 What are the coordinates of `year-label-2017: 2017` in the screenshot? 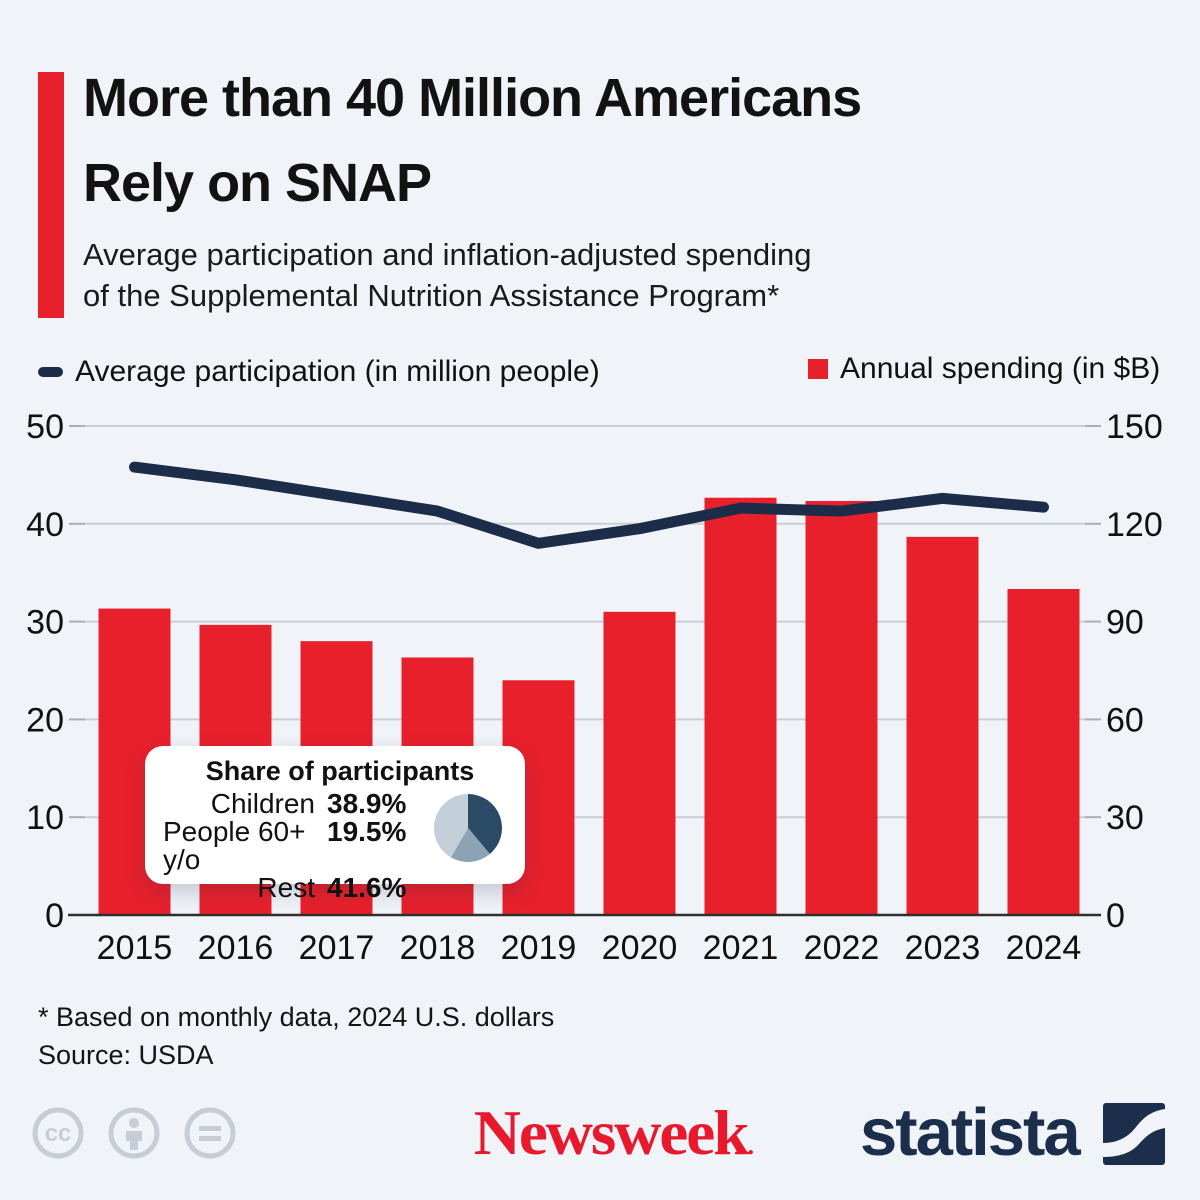 It's located at (337, 948).